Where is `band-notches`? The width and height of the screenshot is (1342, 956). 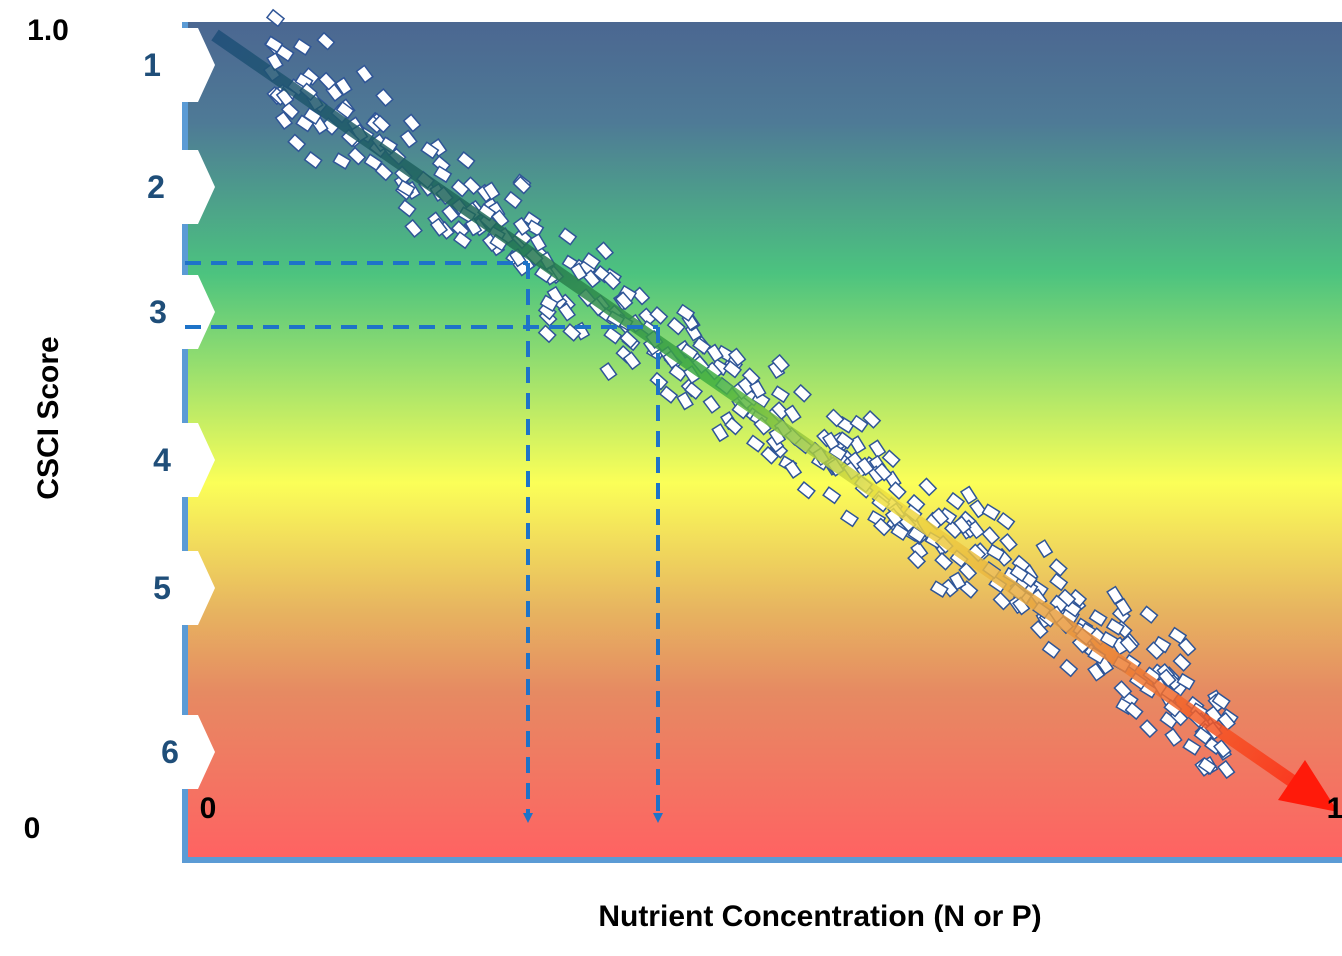 band-notches is located at coordinates (197, 408).